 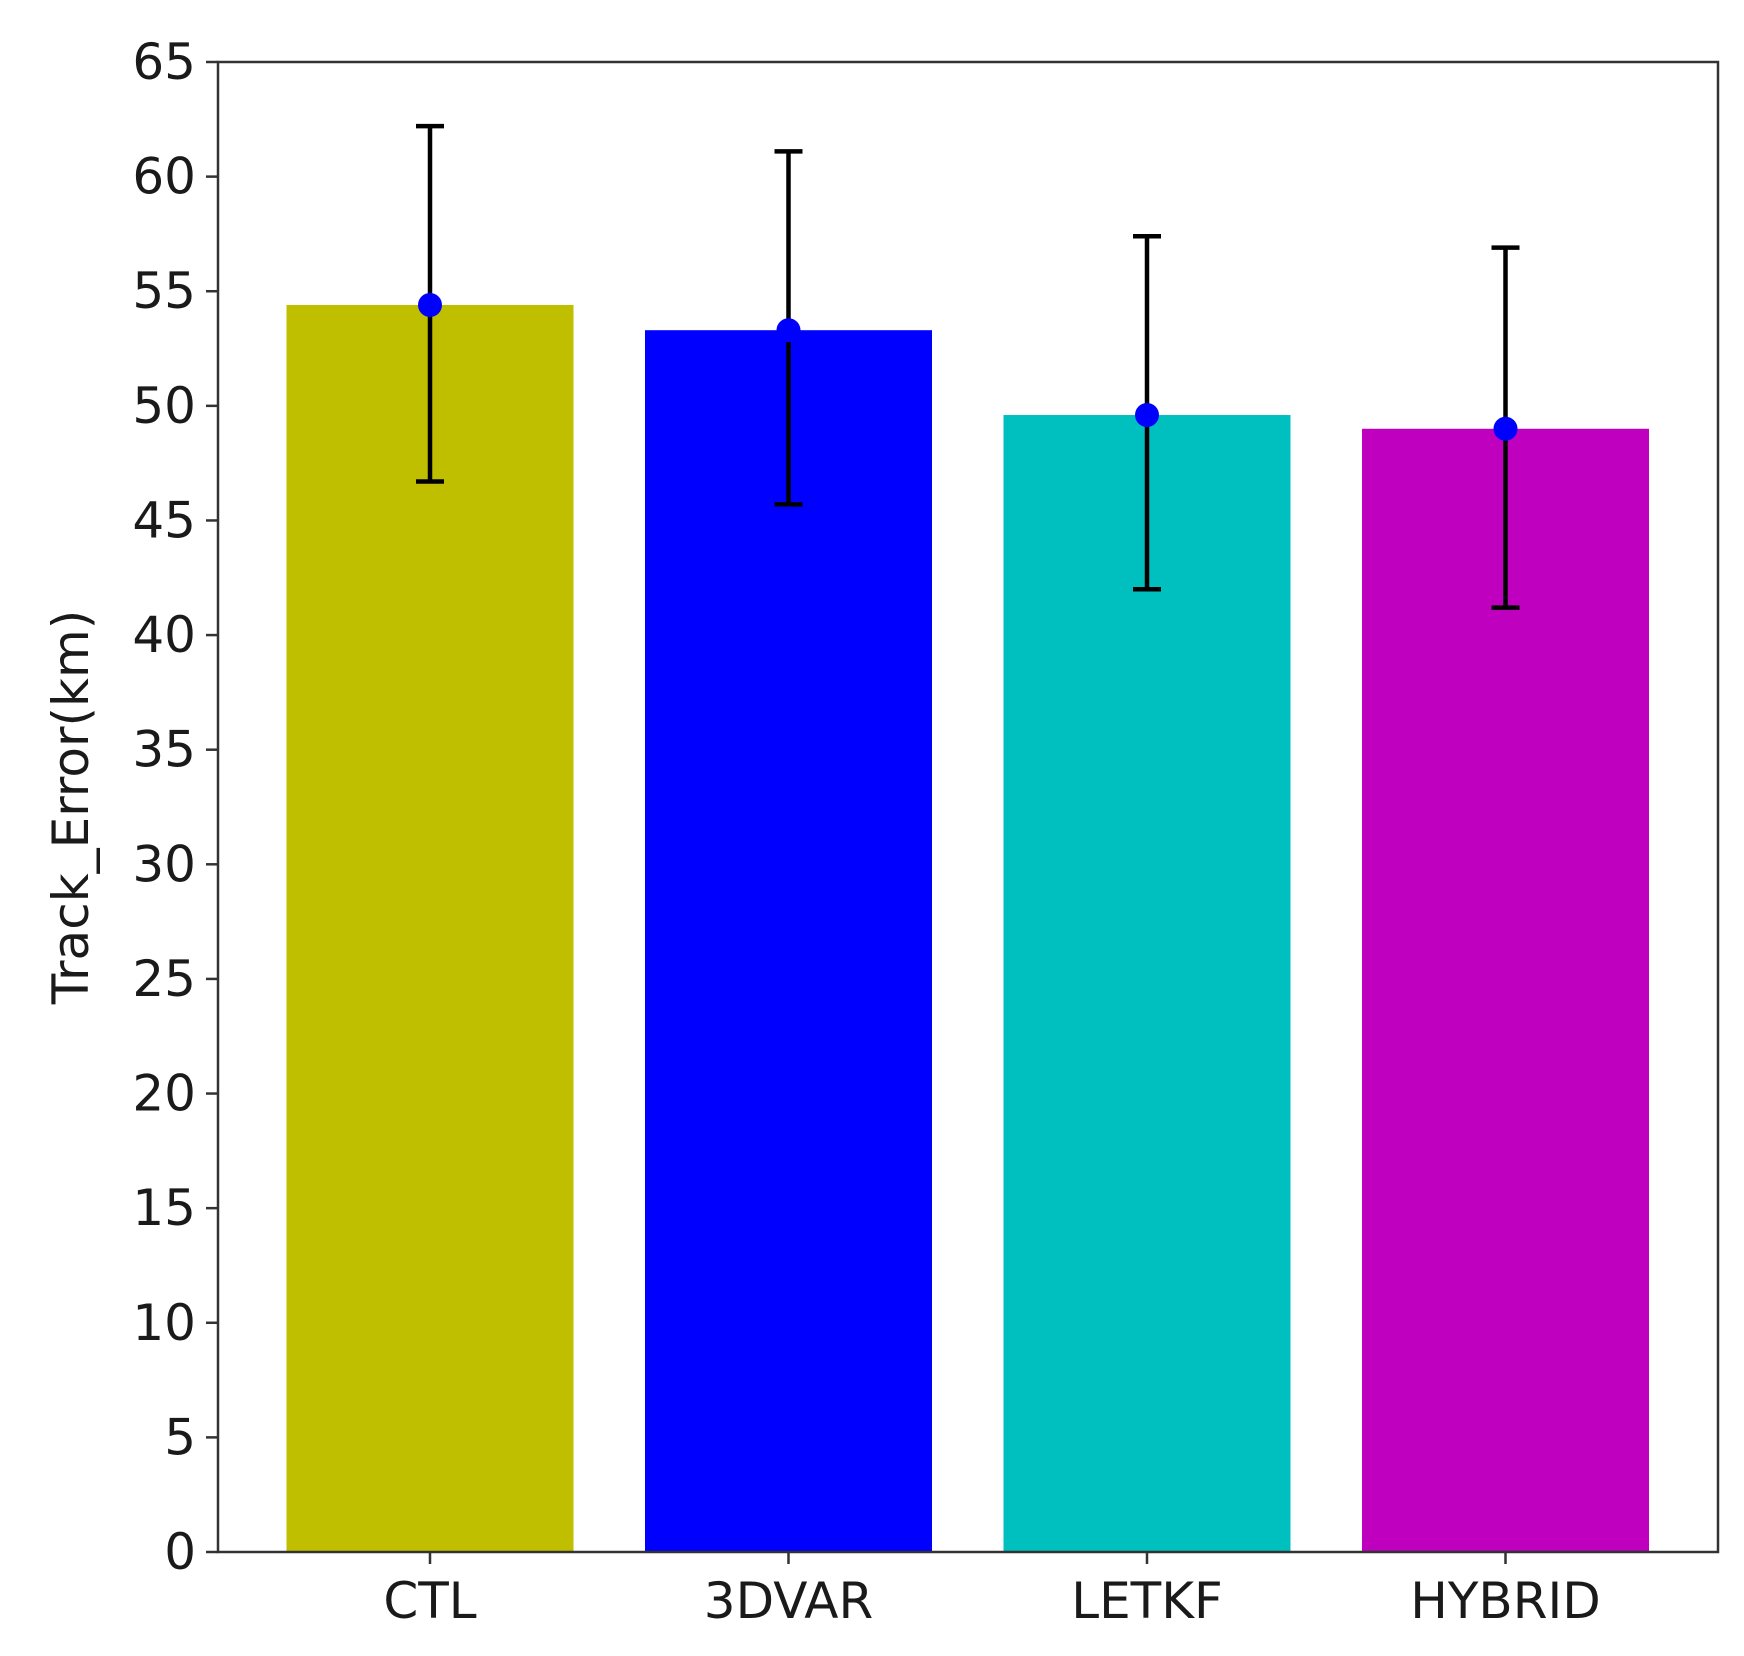 I want to click on y-tick-label: 50, so click(x=164, y=406).